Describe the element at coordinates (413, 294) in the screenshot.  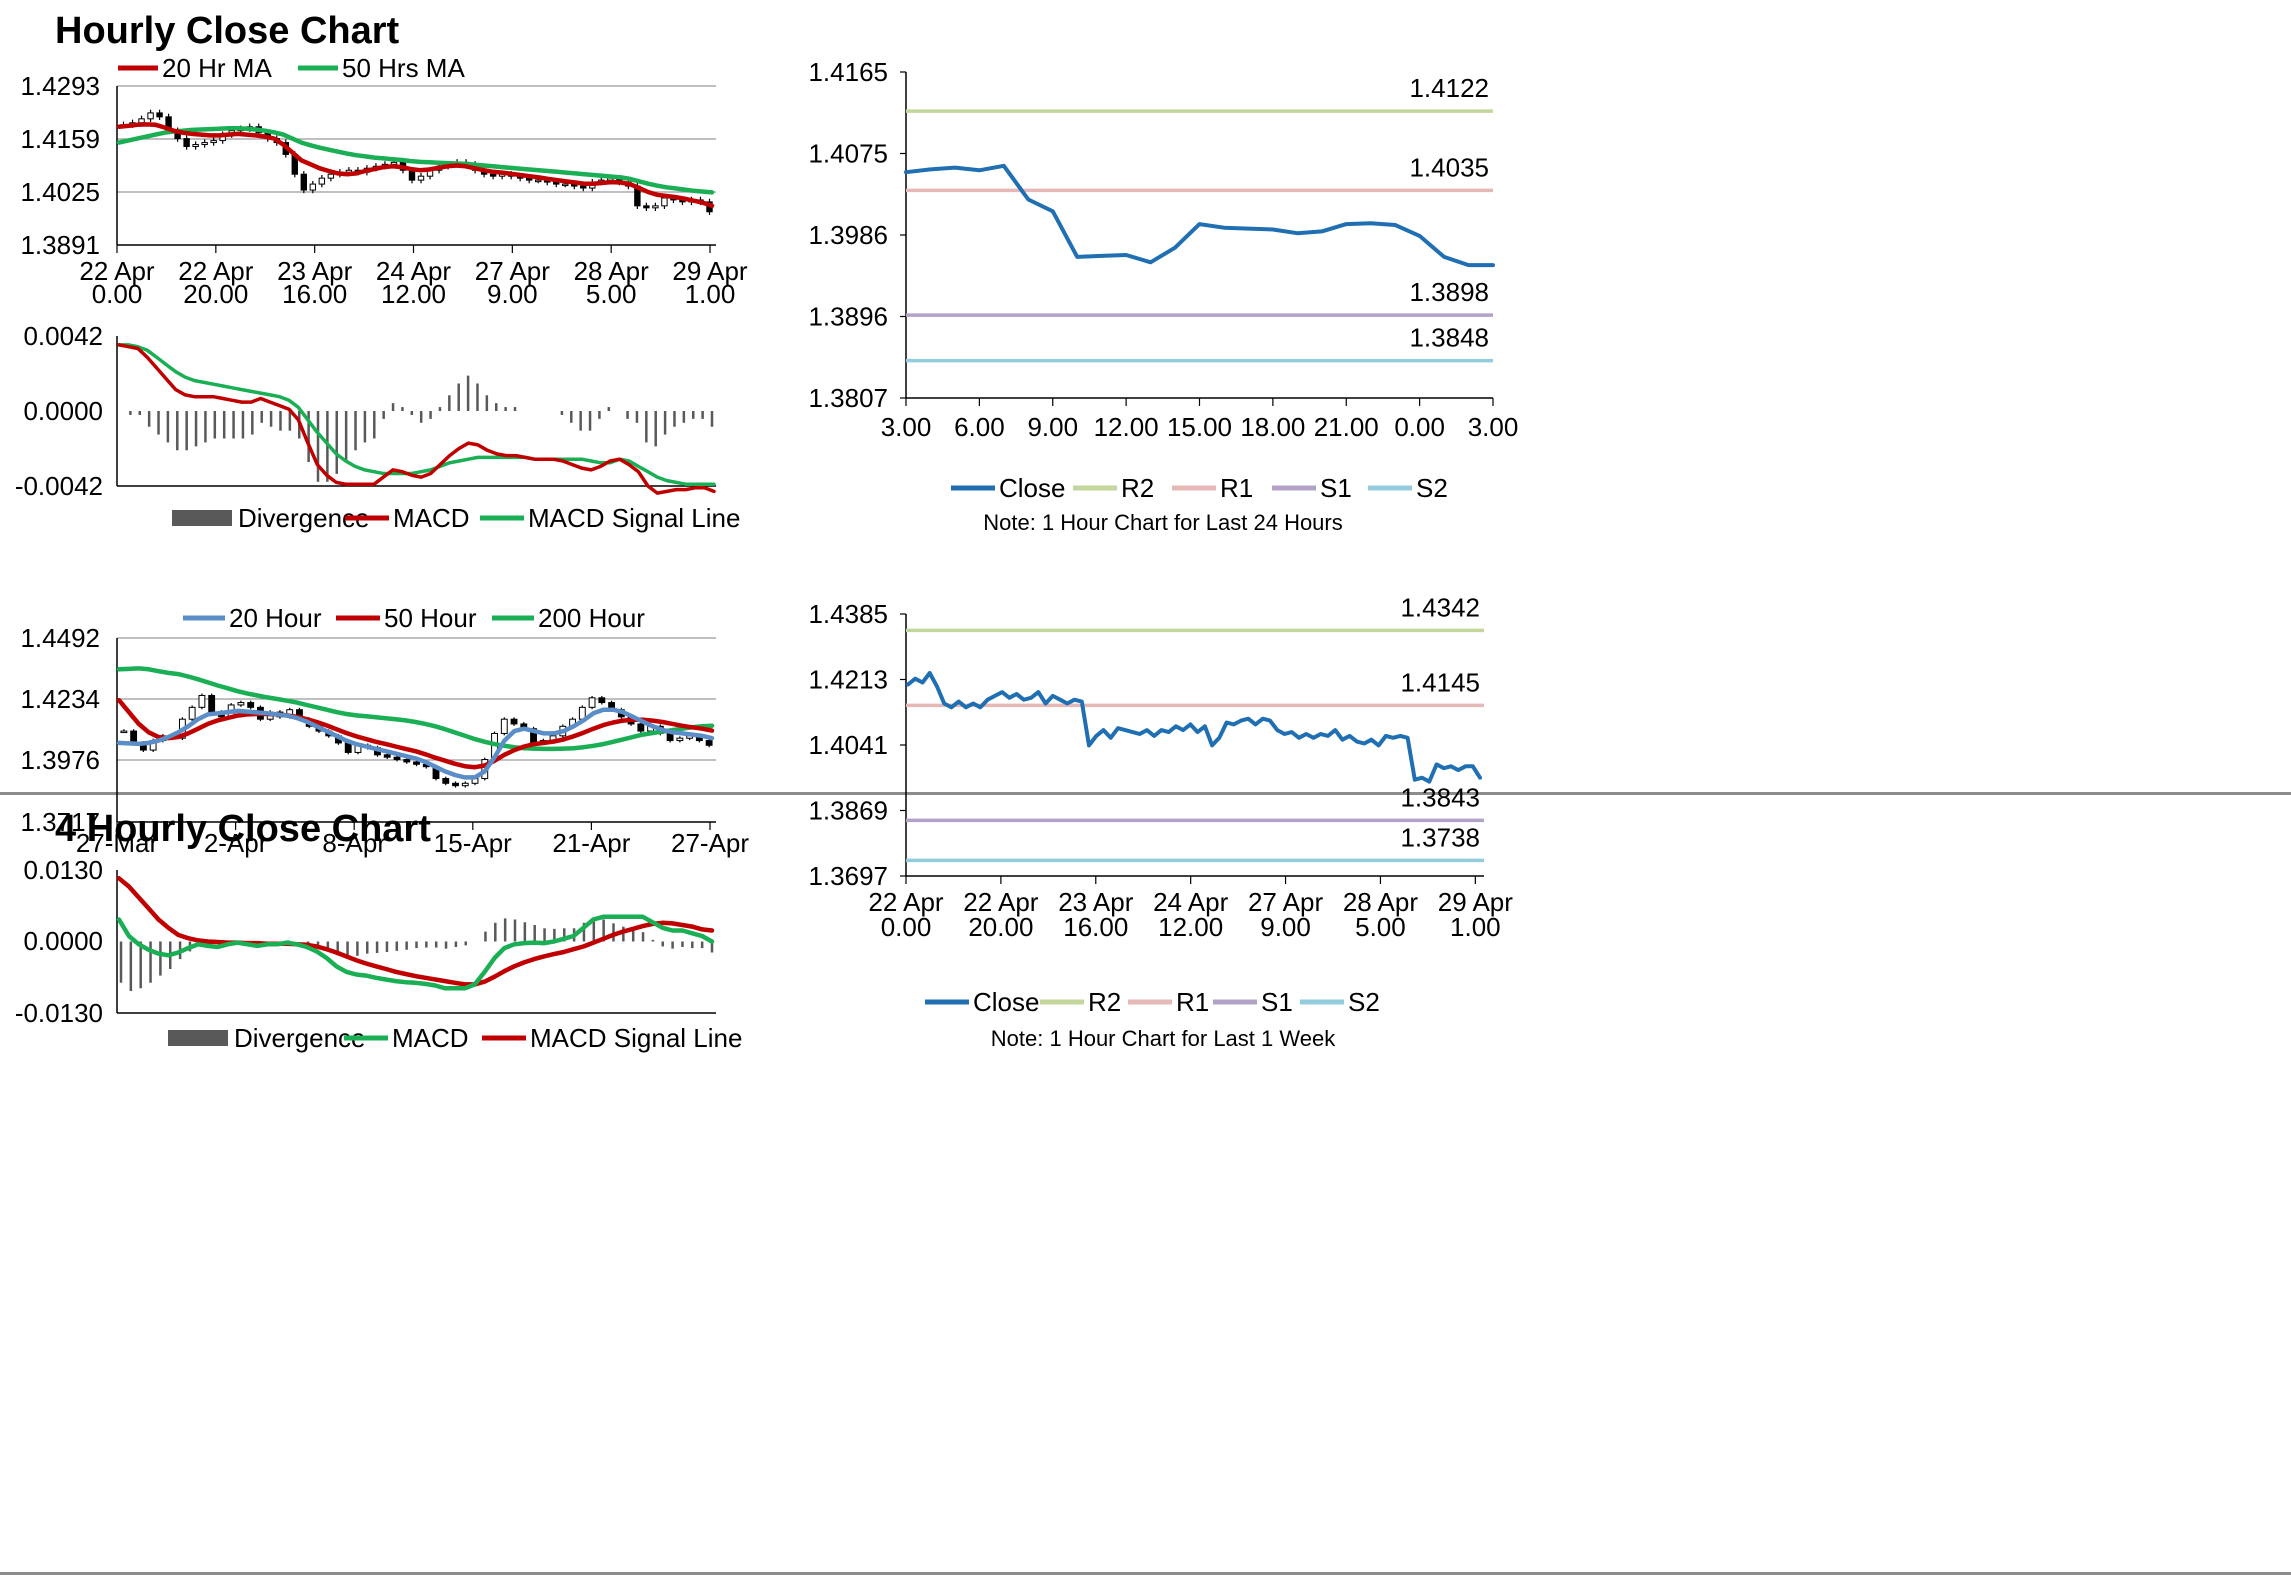
I see `hourly-candles-xtick-hour: 12.00` at that location.